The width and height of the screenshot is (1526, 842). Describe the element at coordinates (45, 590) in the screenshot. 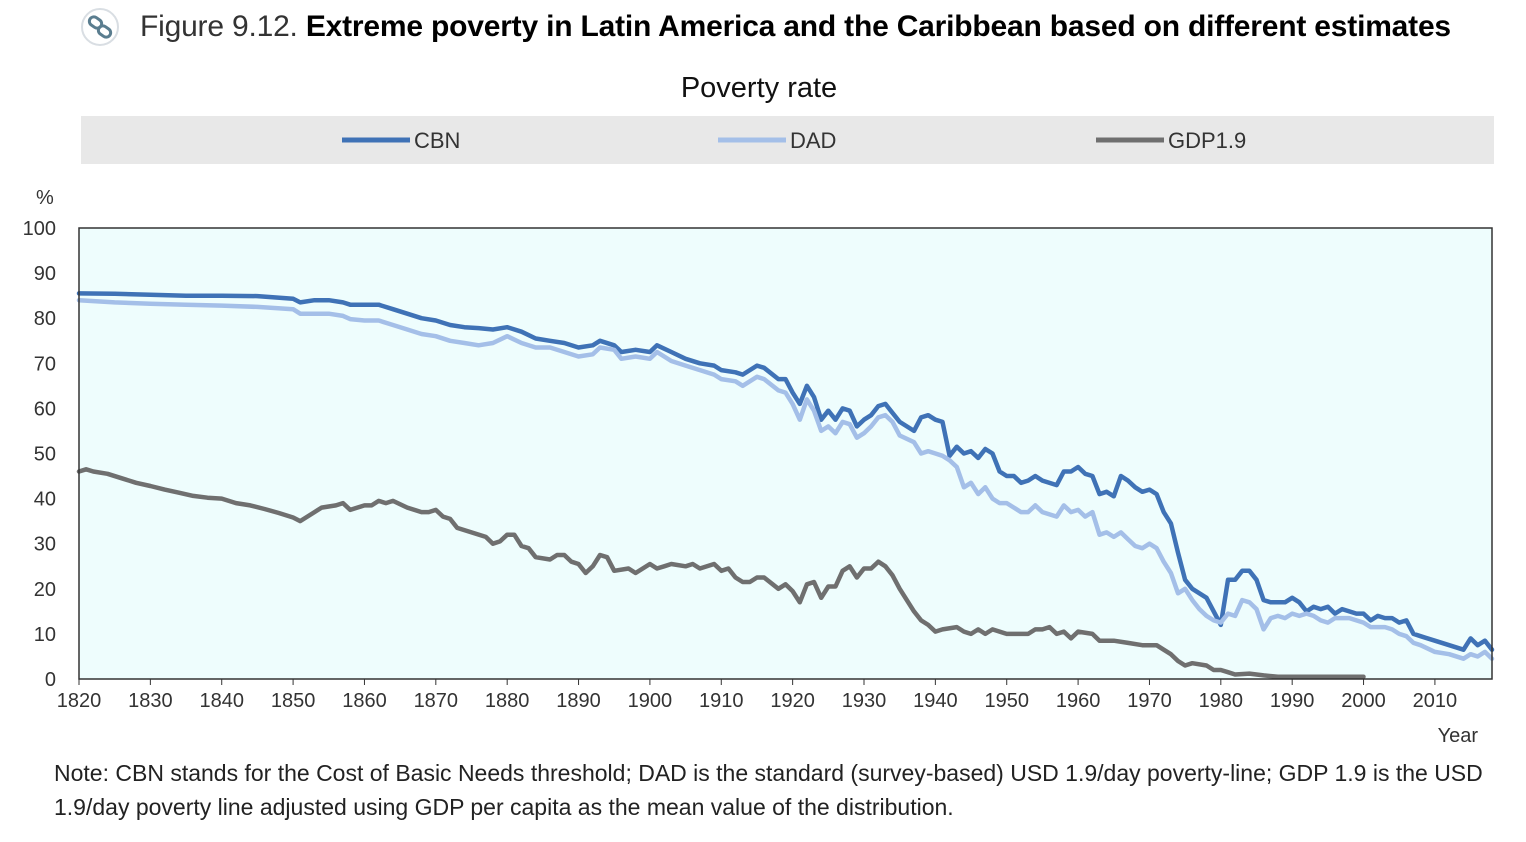

I see `y-tick-label-20: 20` at that location.